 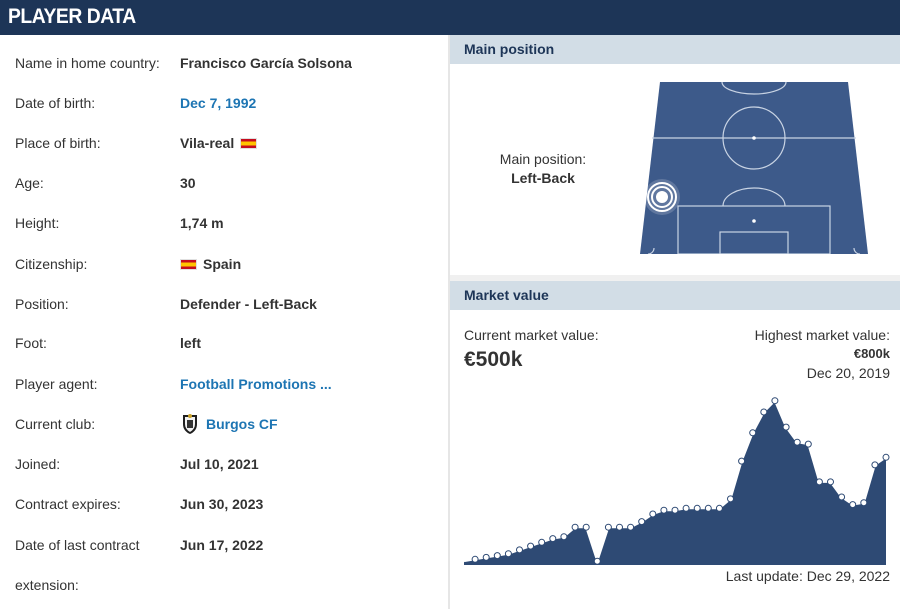 I want to click on row-value: 1,74 m, so click(x=202, y=223).